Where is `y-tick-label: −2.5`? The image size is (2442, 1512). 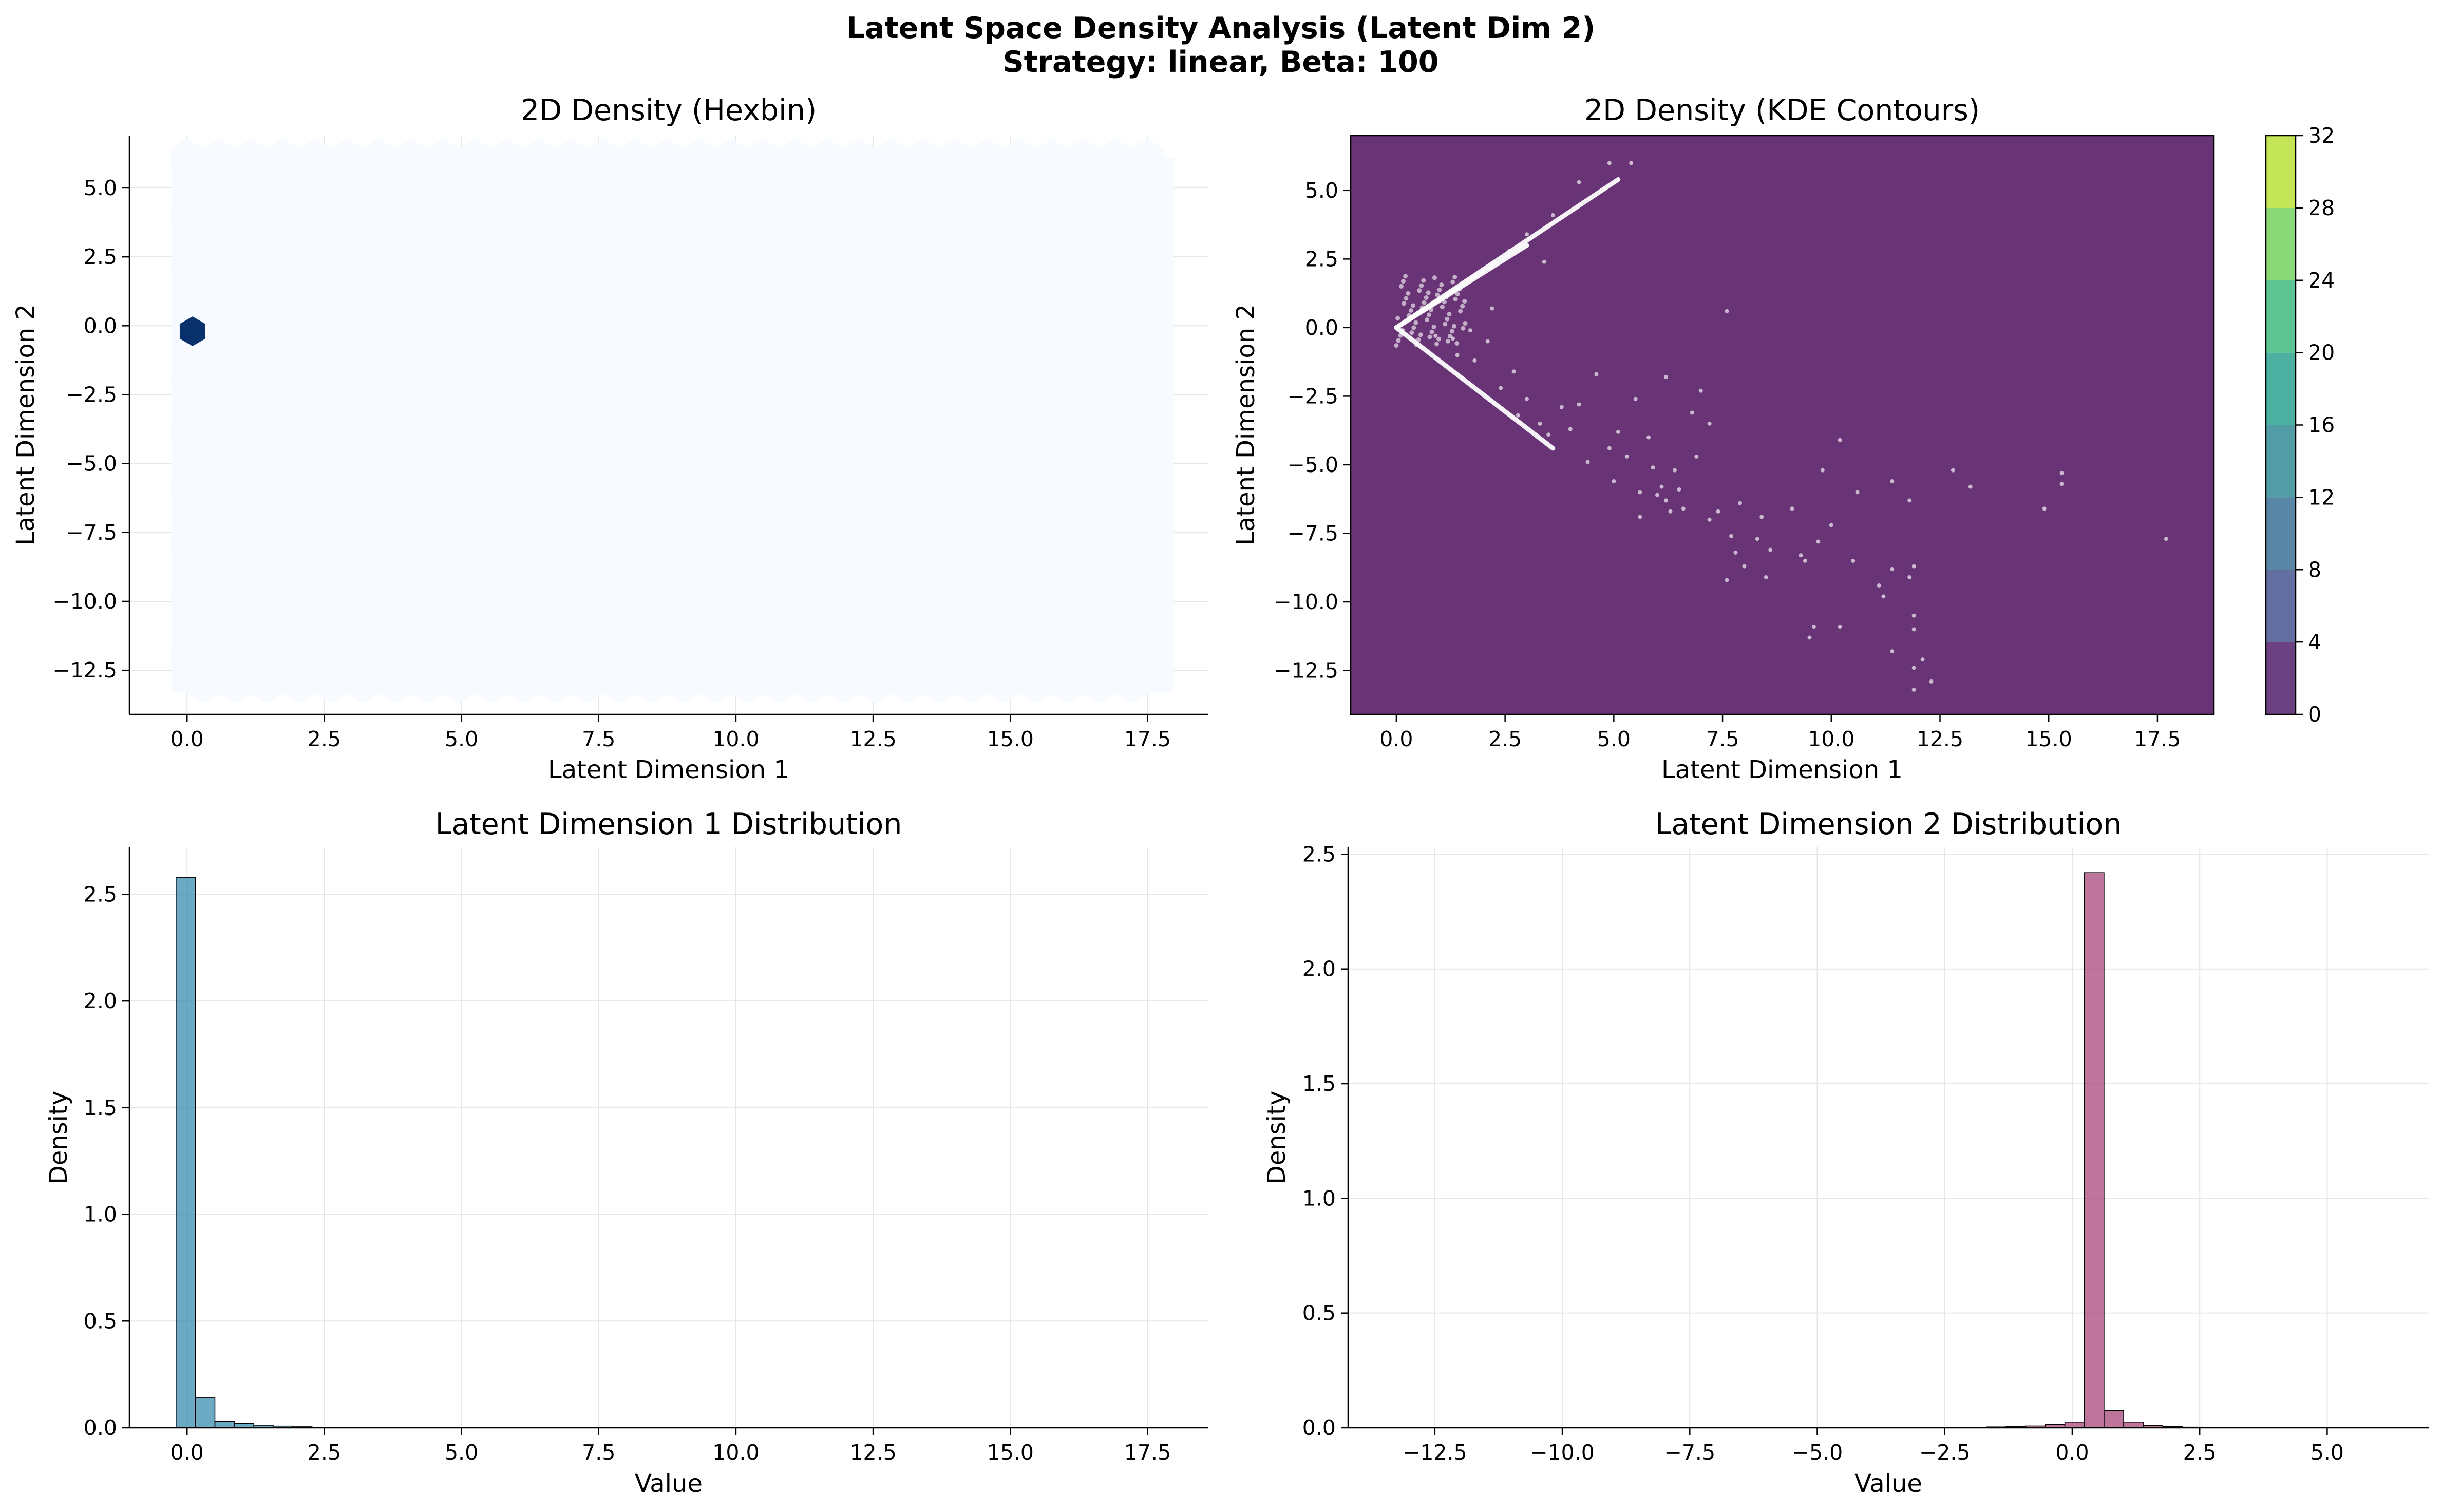 y-tick-label: −2.5 is located at coordinates (91, 394).